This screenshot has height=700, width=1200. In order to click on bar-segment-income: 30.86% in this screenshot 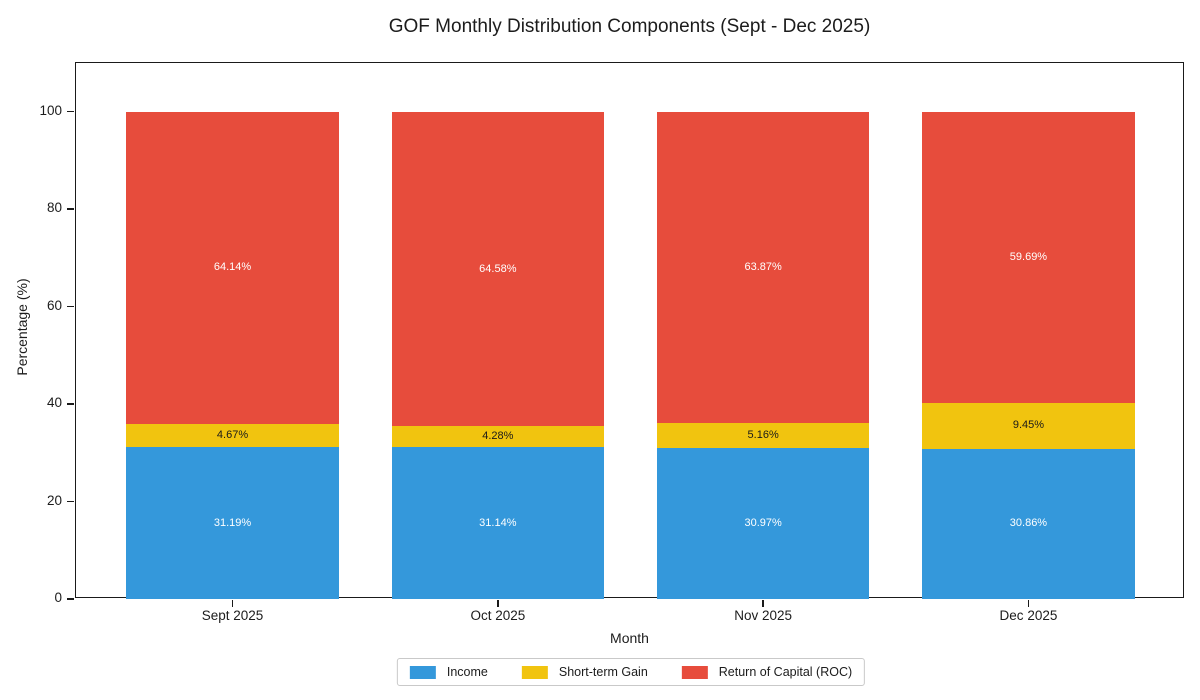, I will do `click(1028, 523)`.